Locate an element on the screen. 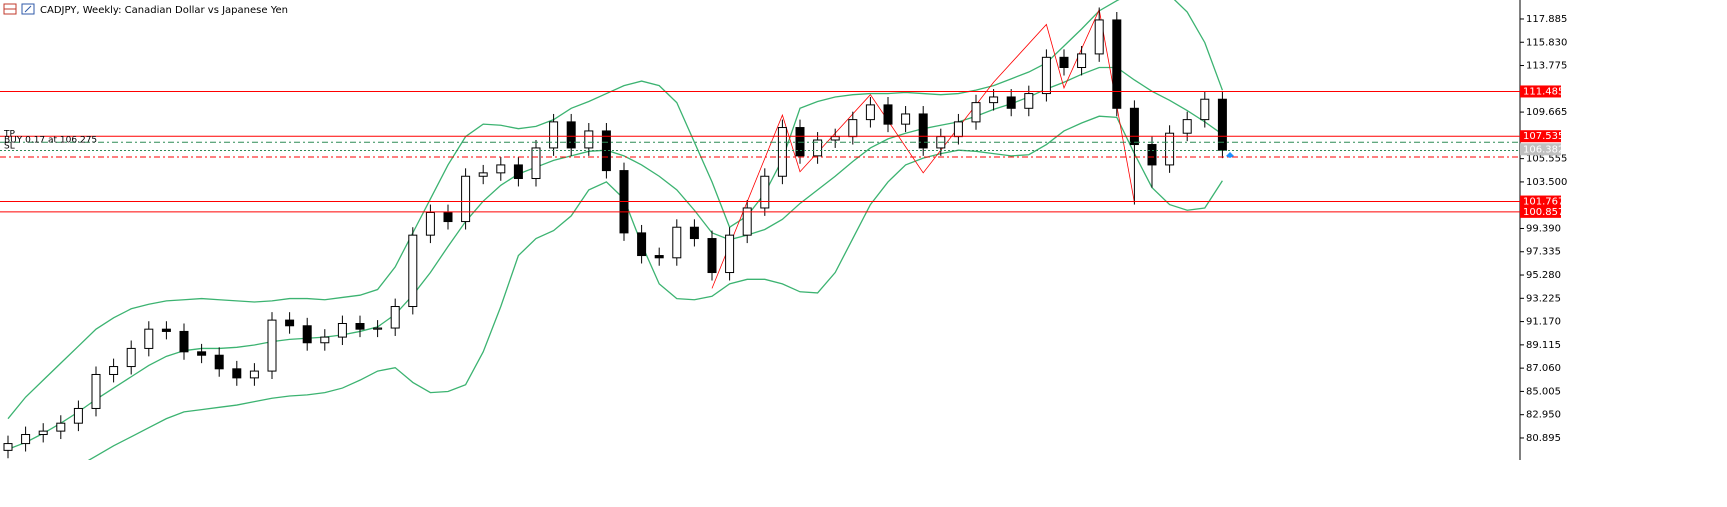 This screenshot has height=507, width=1727. y-tick-label: 99.390 is located at coordinates (1543, 228).